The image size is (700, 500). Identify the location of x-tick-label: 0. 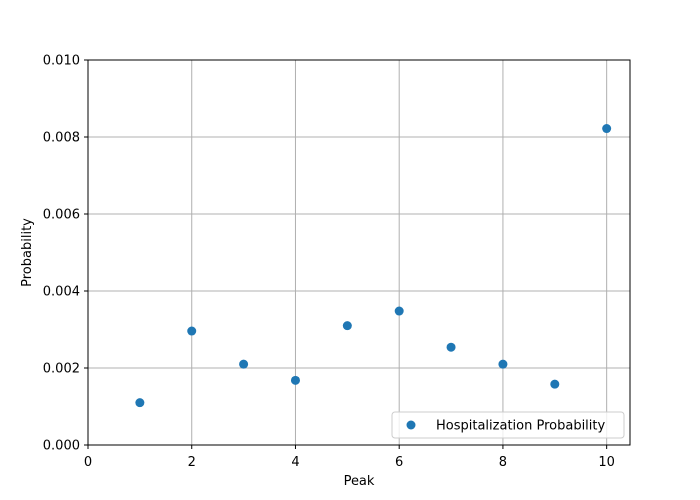
(88, 462).